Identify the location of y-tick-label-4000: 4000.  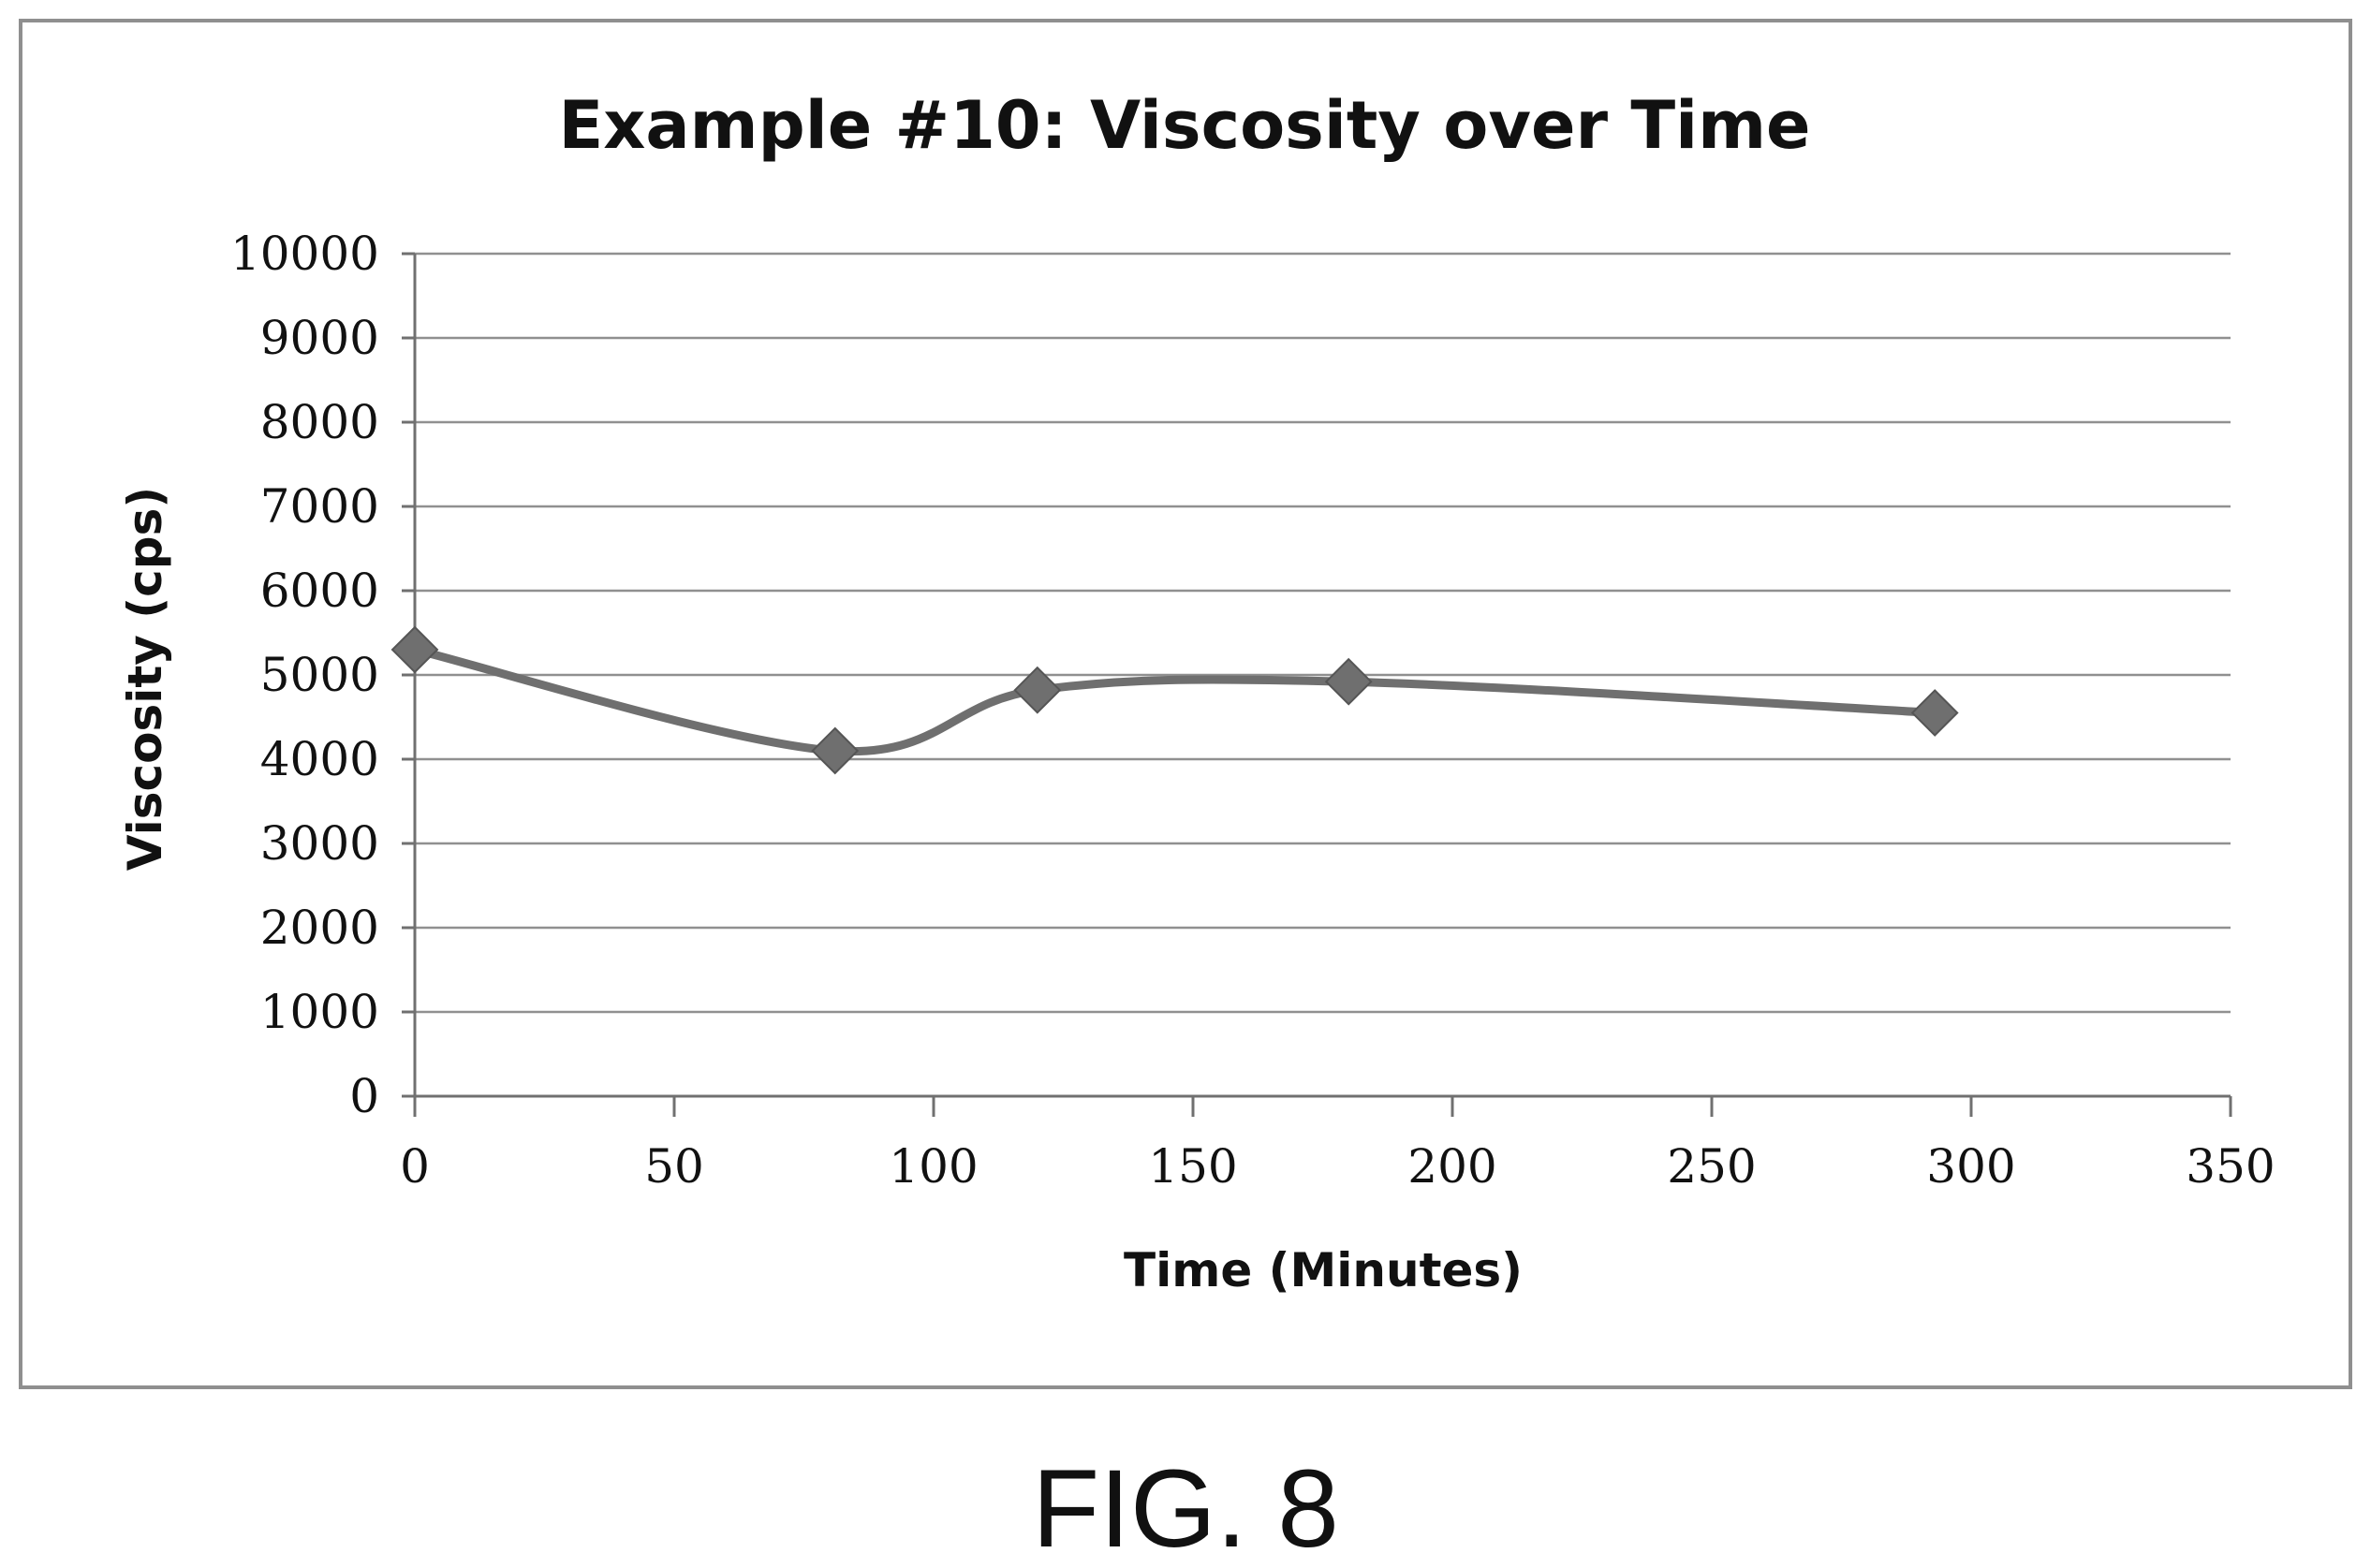
(319, 759).